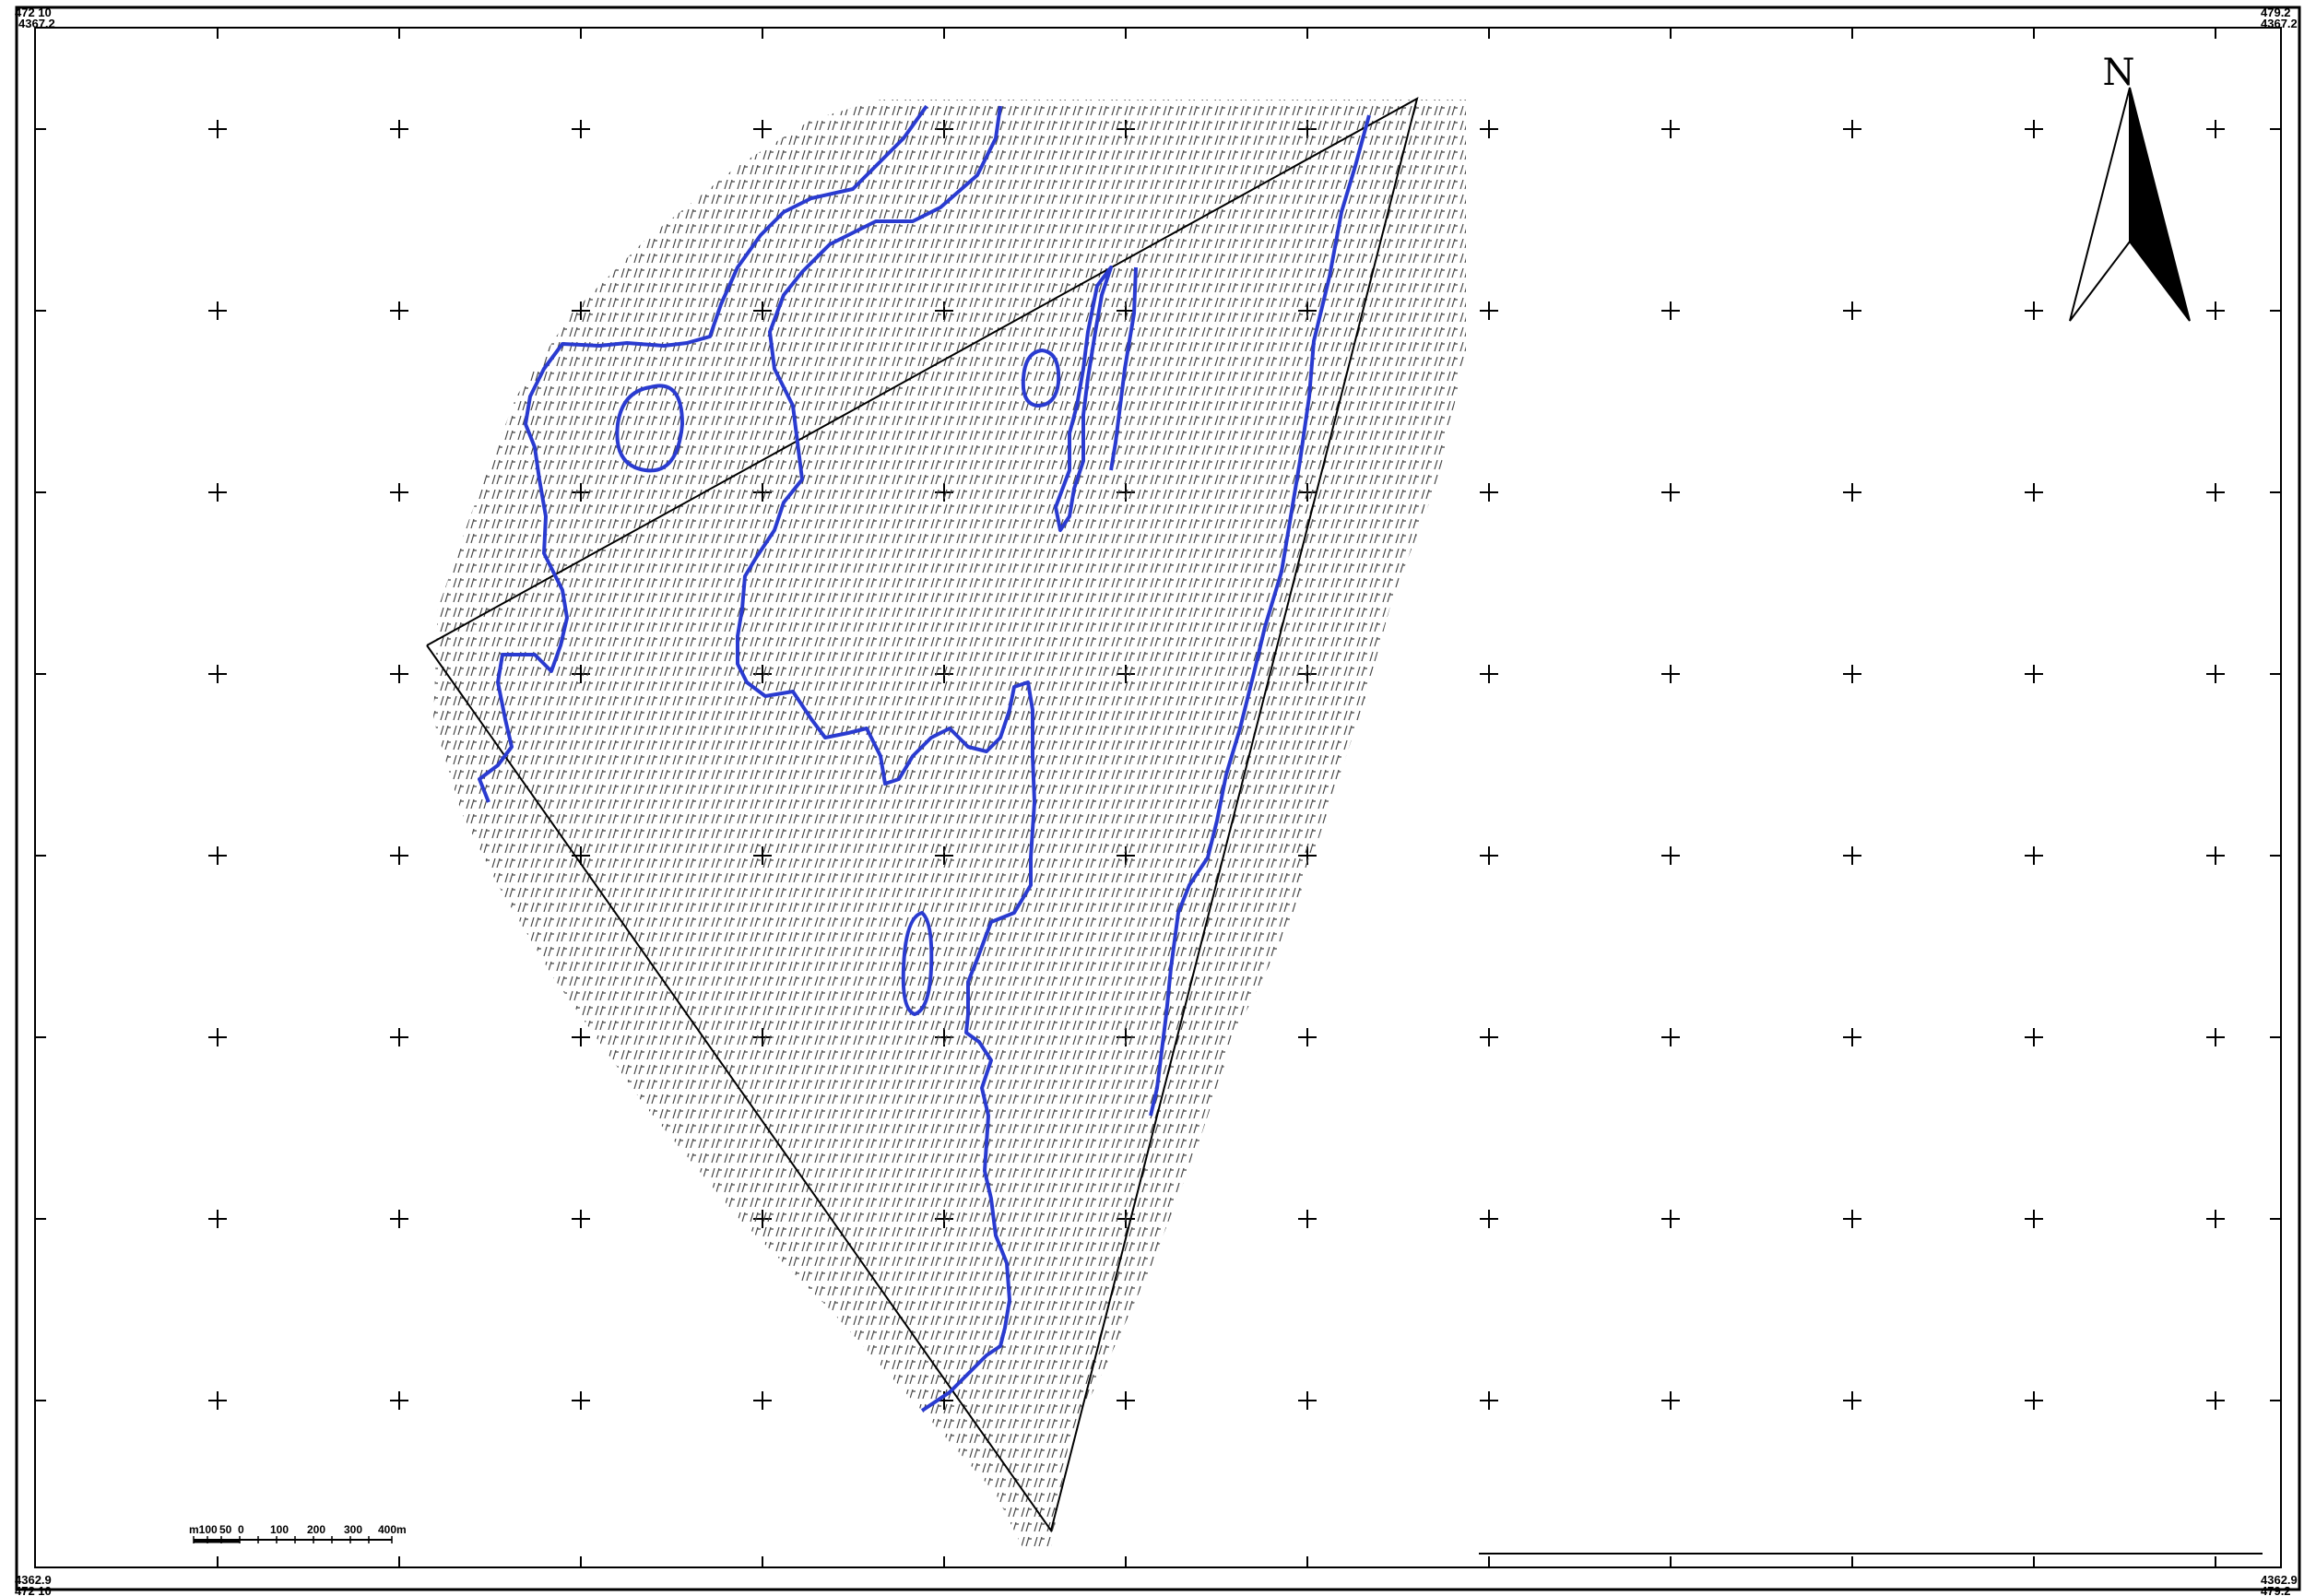 This screenshot has height=1596, width=2316. Describe the element at coordinates (33, 1580) in the screenshot. I see `corner-label-bottom-left-1: 4362.9` at that location.